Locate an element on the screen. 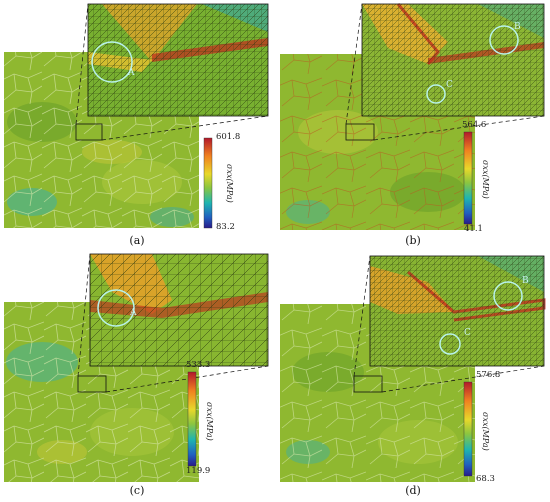 The image size is (550, 502). panel-caption: (b) is located at coordinates (413, 240).